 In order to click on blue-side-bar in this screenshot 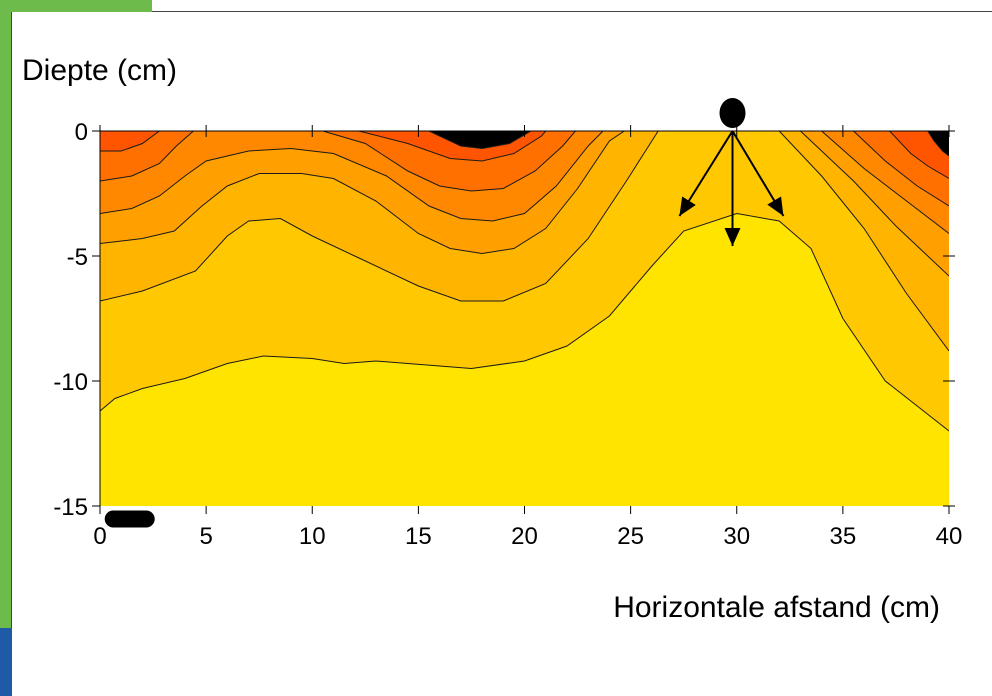, I will do `click(6, 662)`.